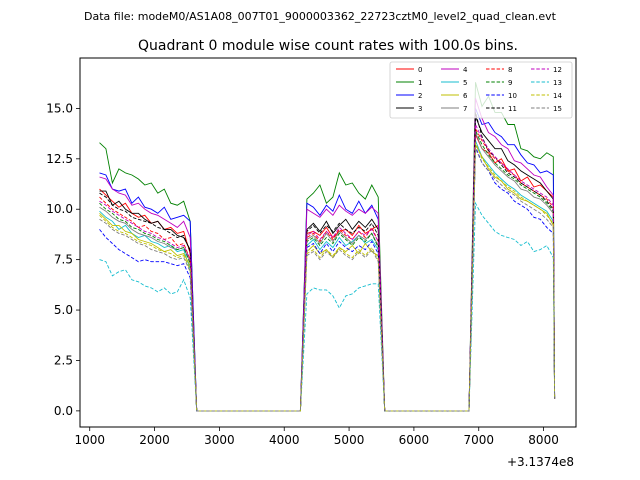 Image resolution: width=640 pixels, height=480 pixels. What do you see at coordinates (59, 159) in the screenshot?
I see `y-tick-label: 12.5` at bounding box center [59, 159].